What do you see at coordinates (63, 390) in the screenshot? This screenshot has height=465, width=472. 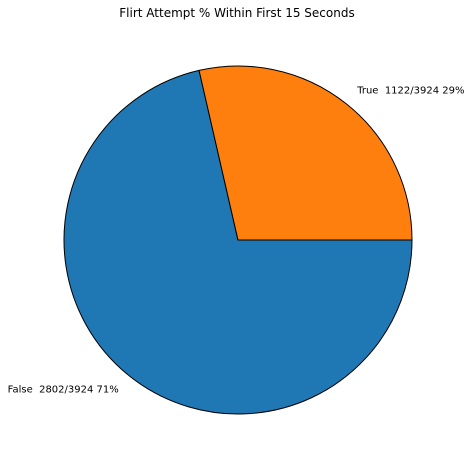 I see `pie-label-false: False 2802/3924 71%` at bounding box center [63, 390].